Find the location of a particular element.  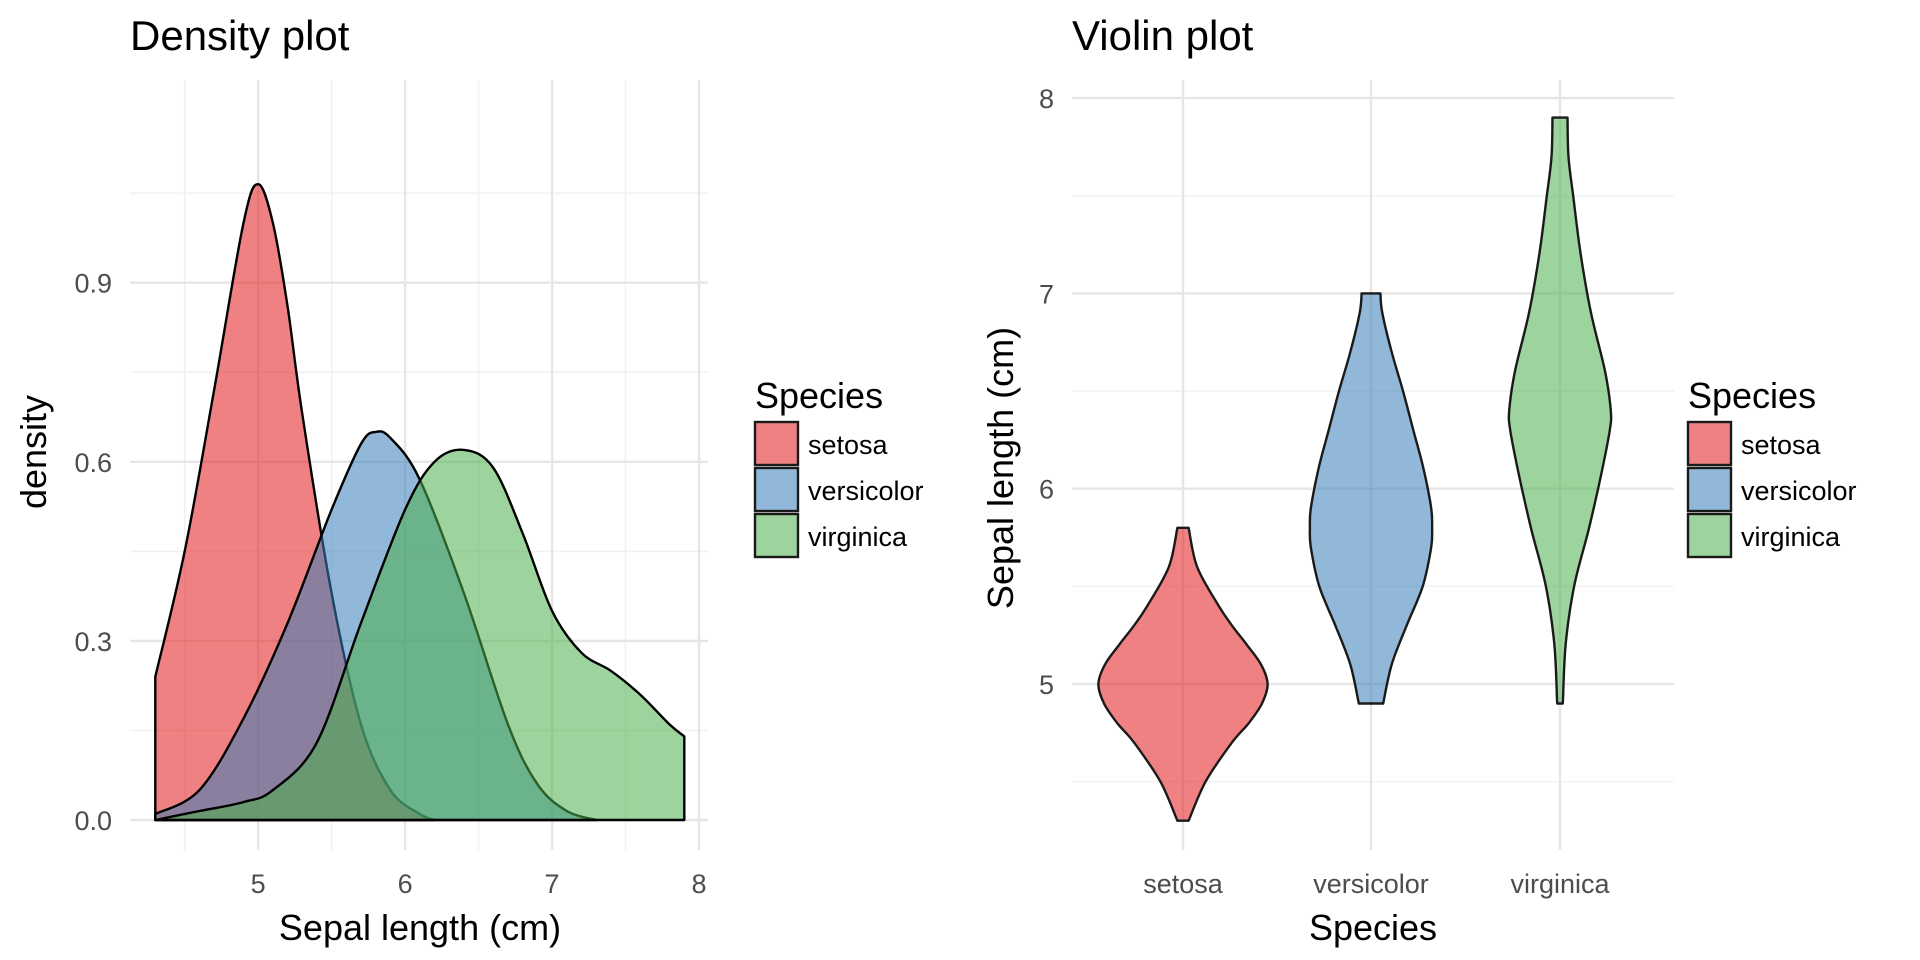

density-x-axis-title: Sepal length (cm) is located at coordinates (420, 927).